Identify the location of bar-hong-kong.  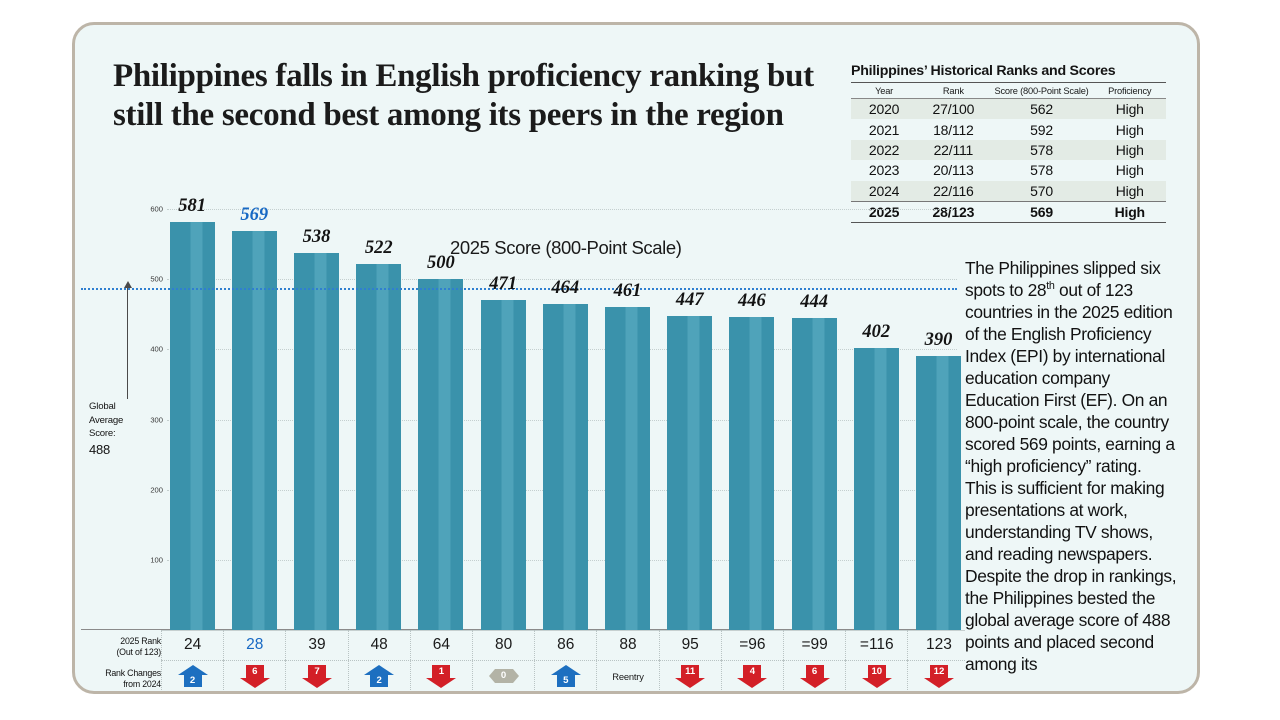
(316, 441).